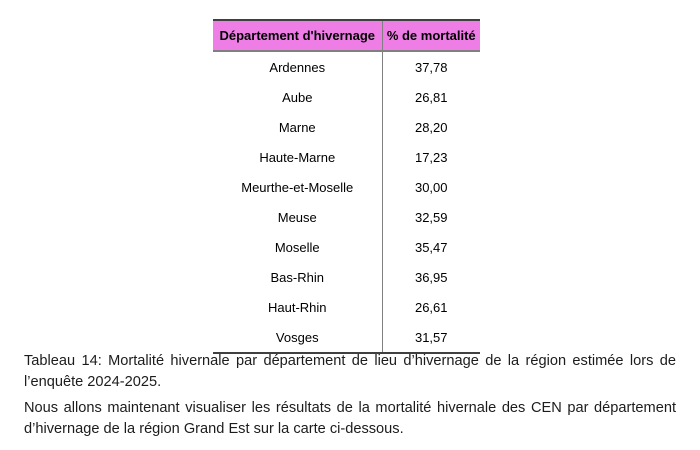 The image size is (700, 450). What do you see at coordinates (297, 217) in the screenshot?
I see `departement-cell: Meuse` at bounding box center [297, 217].